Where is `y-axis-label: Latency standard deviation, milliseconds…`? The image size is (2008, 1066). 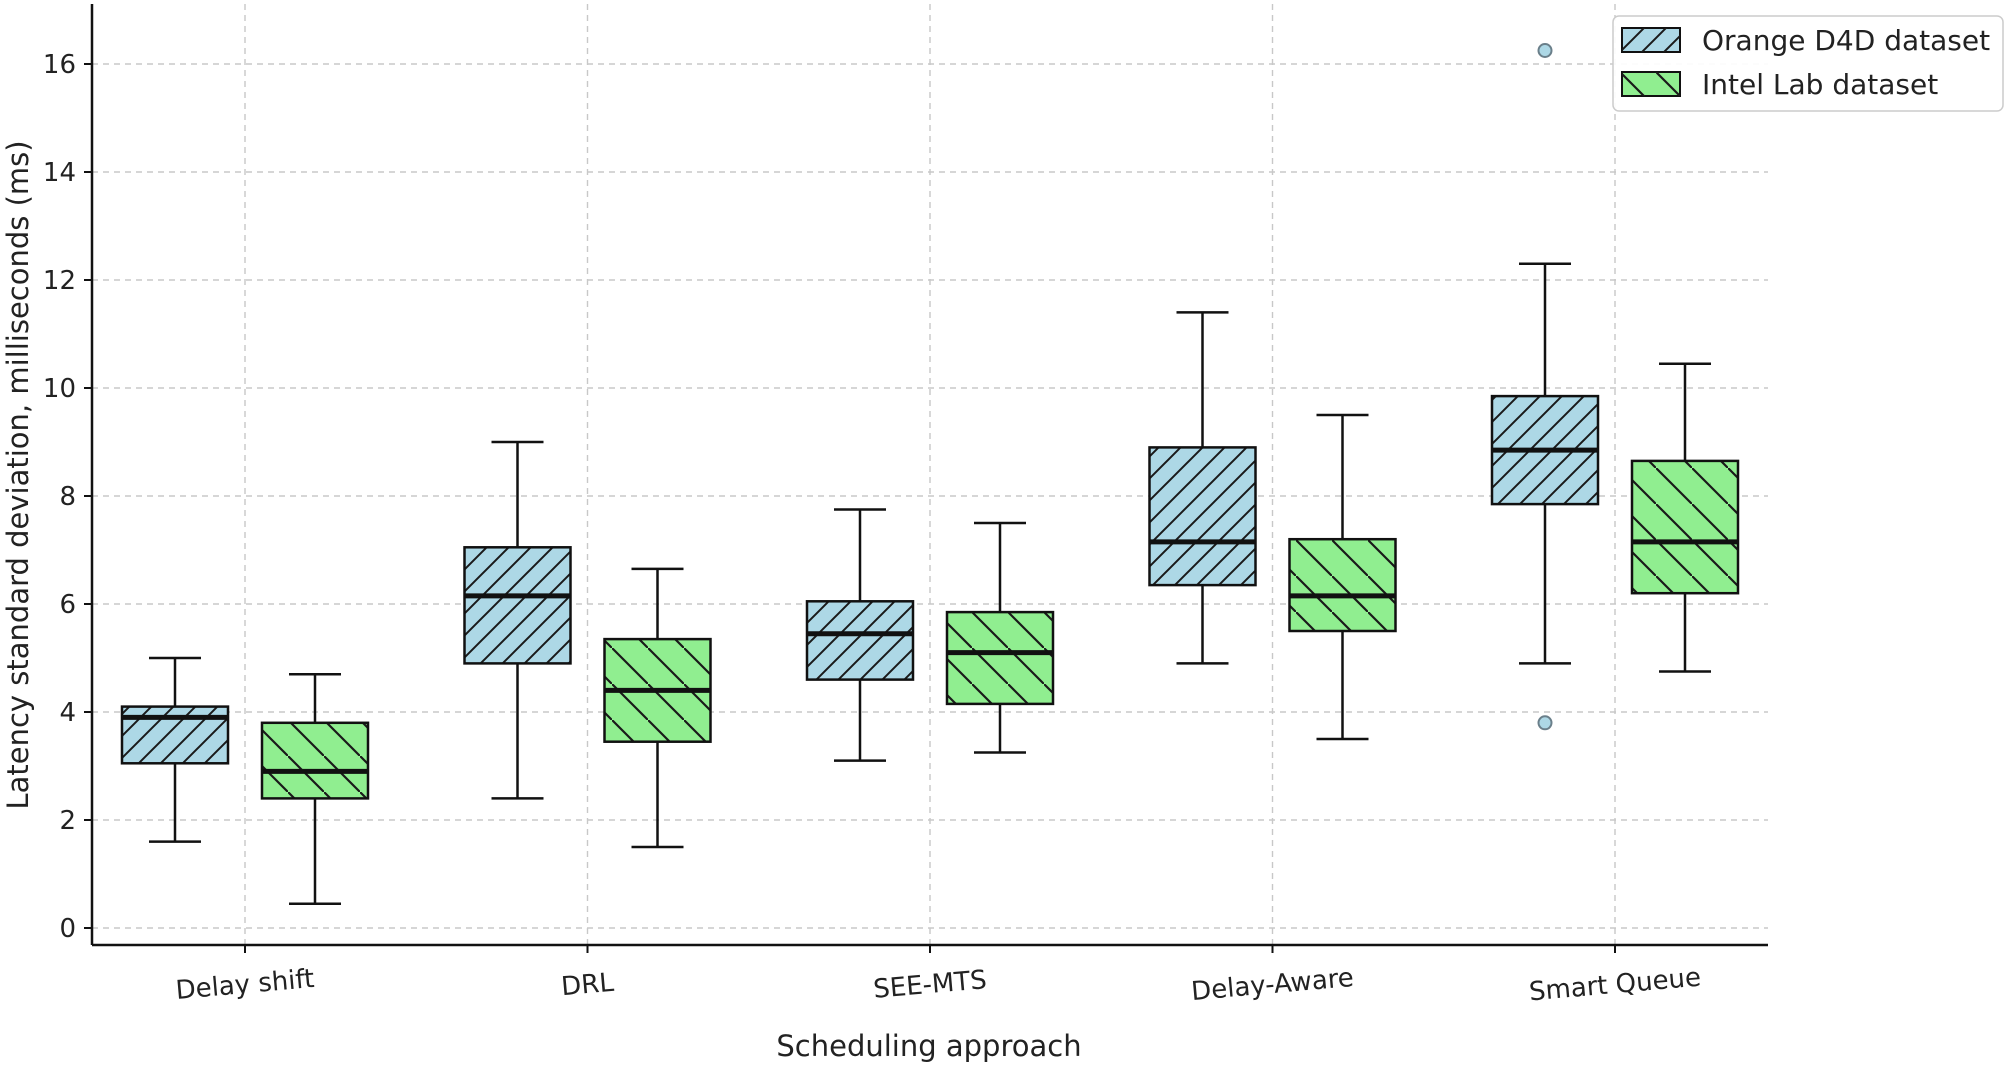 y-axis-label: Latency standard deviation, milliseconds… is located at coordinates (18, 474).